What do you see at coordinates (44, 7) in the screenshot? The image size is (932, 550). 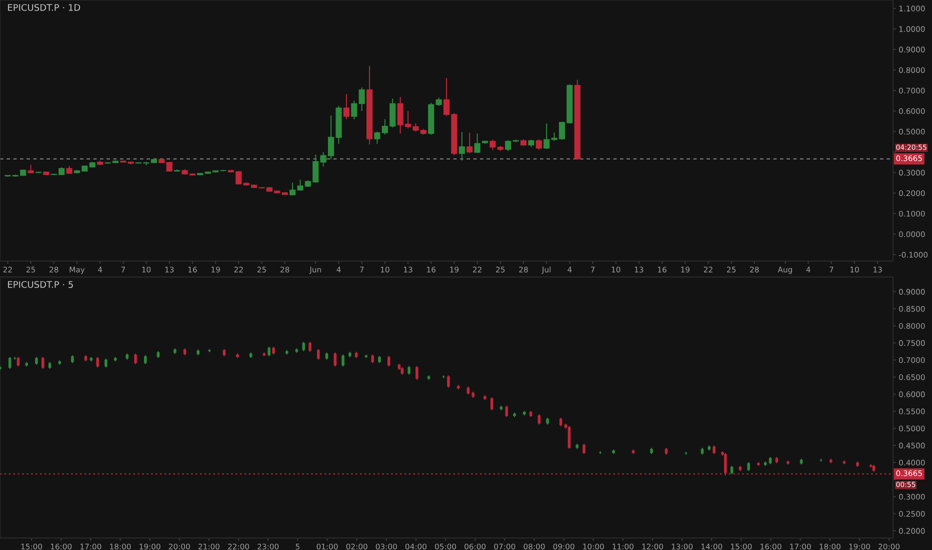 I see `chart-title: EPICUSDT.P · 1D` at bounding box center [44, 7].